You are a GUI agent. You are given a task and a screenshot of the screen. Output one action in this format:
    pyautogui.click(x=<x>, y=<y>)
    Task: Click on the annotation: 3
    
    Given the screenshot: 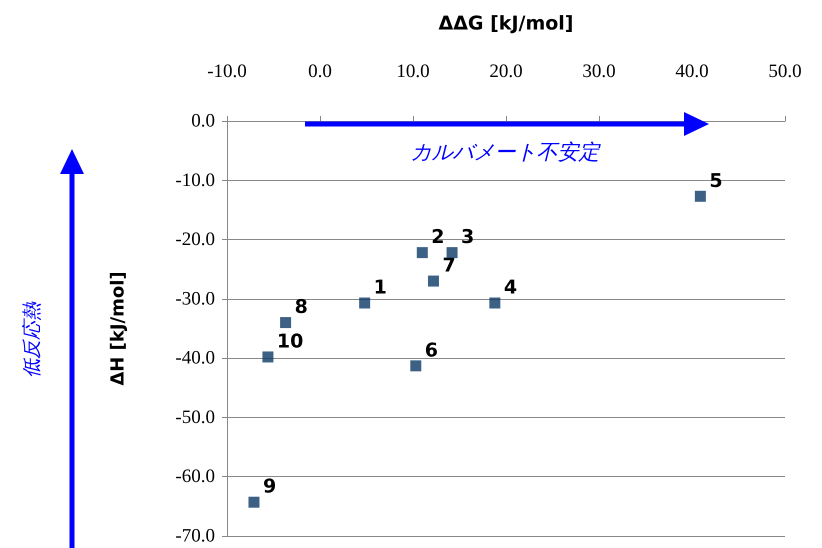 What is the action you would take?
    pyautogui.click(x=467, y=237)
    